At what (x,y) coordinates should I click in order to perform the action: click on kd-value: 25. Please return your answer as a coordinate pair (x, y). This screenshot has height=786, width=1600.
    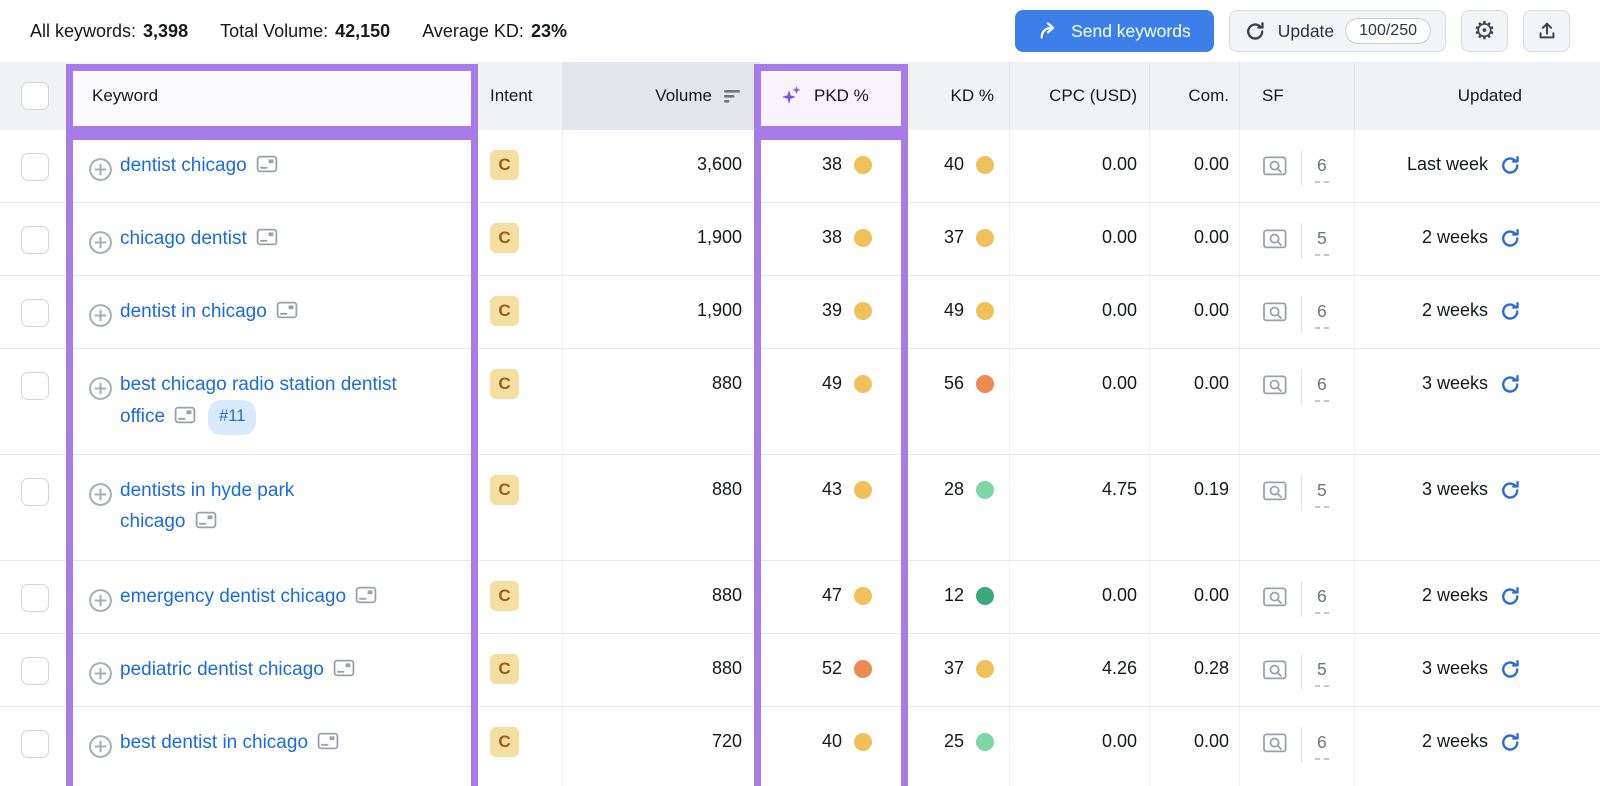
    Looking at the image, I should click on (953, 741).